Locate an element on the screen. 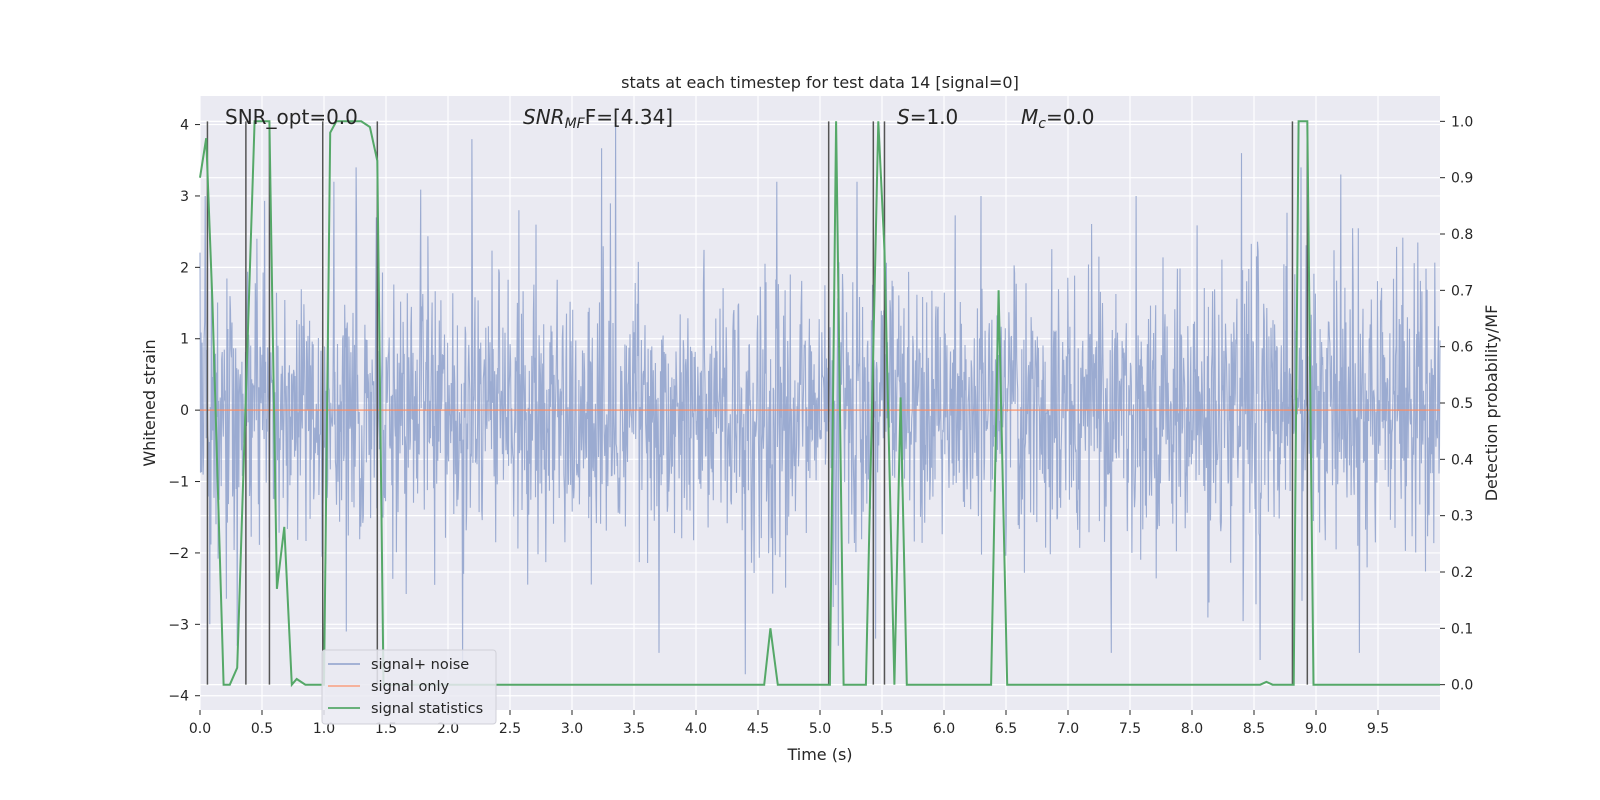  y-right-tick-label-4: 0.4 is located at coordinates (1462, 460).